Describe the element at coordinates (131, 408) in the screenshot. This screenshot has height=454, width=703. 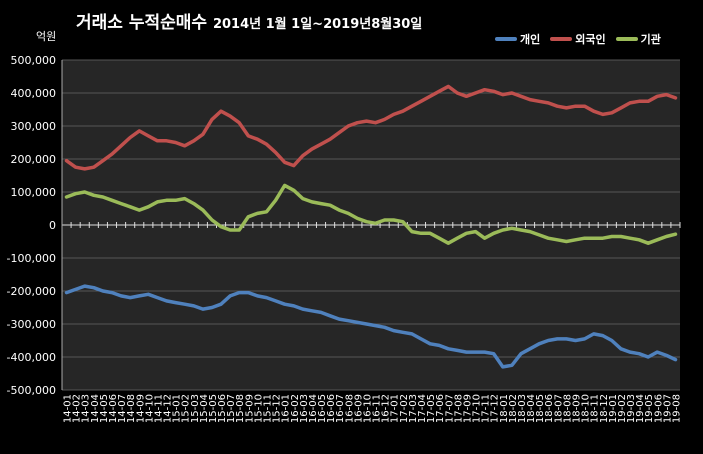
I see `x-tick-label: 14-08` at that location.